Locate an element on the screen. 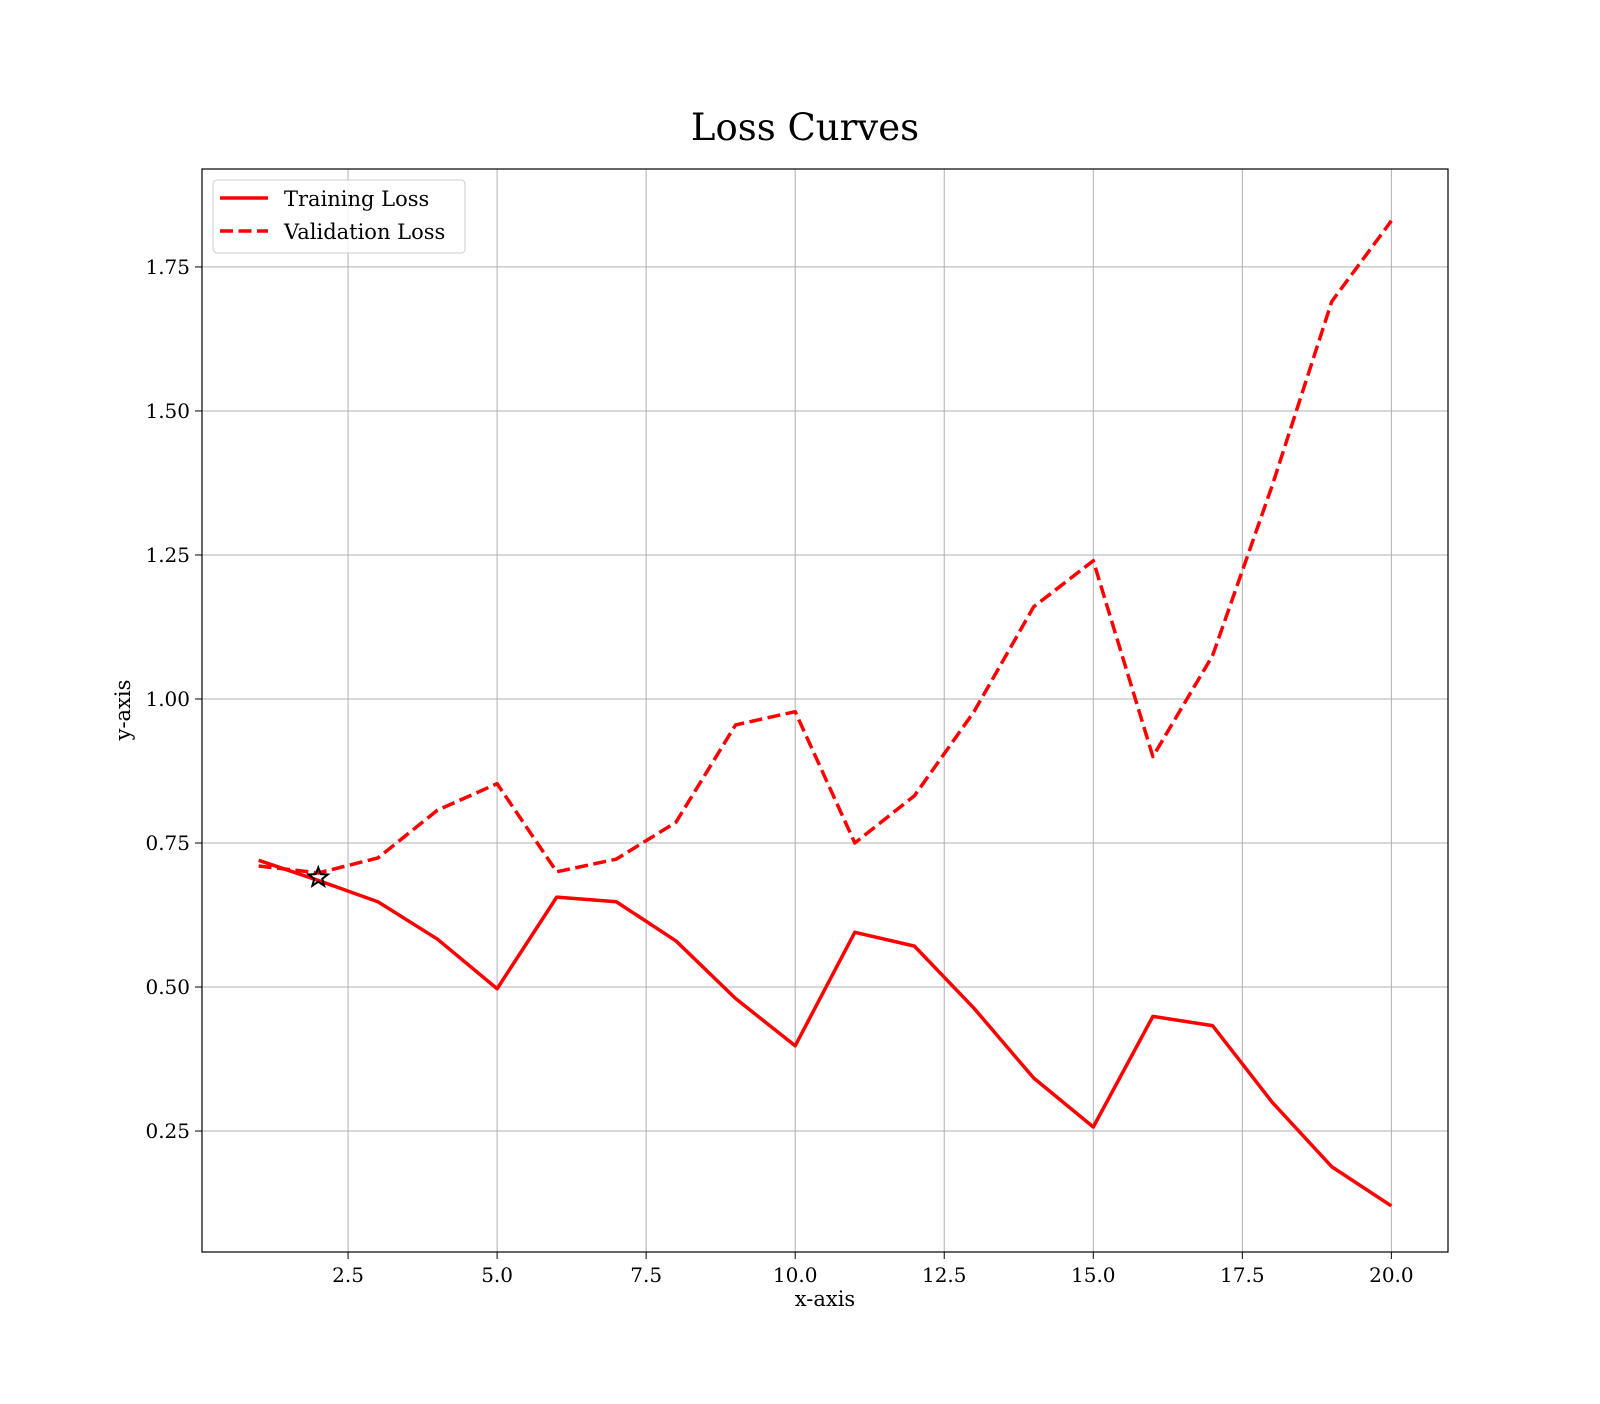 Image resolution: width=1600 pixels, height=1404 pixels. x-tick-label: 15.0 is located at coordinates (1093, 1275).